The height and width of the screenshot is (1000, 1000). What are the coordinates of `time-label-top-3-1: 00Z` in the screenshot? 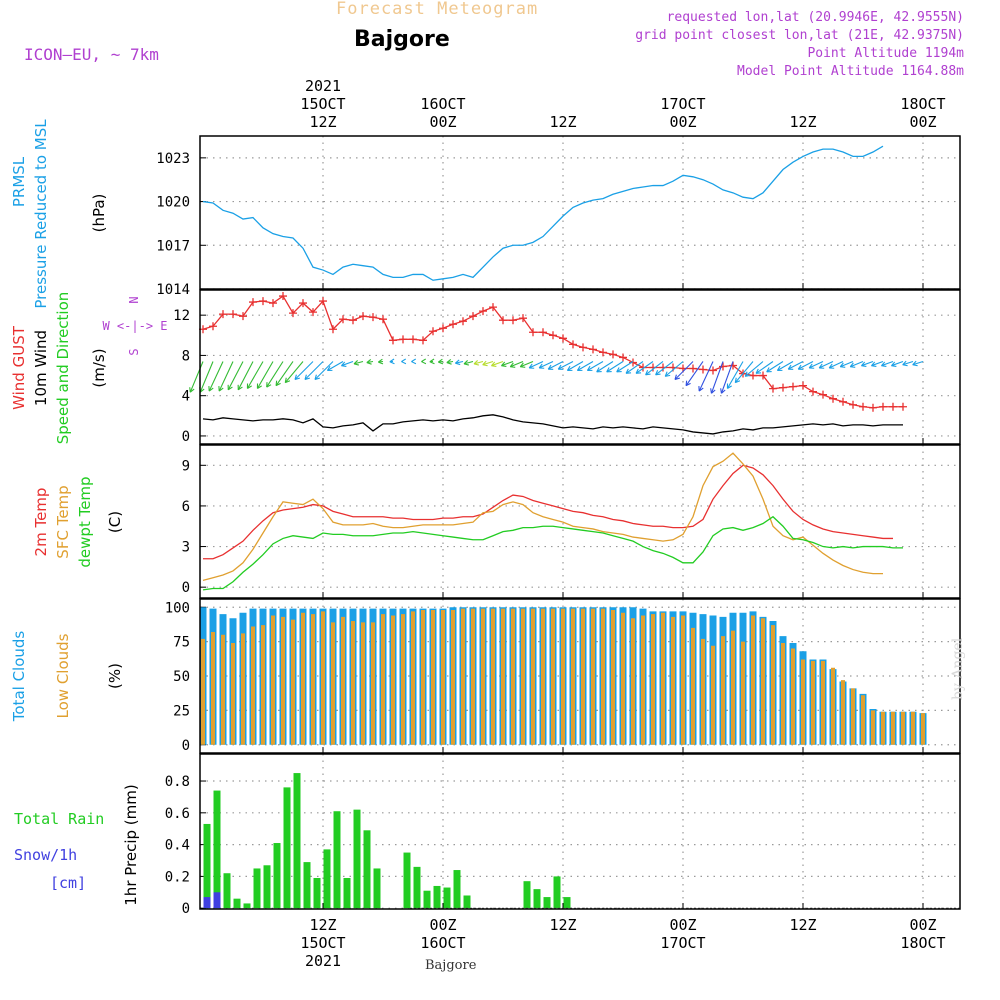 It's located at (682, 122).